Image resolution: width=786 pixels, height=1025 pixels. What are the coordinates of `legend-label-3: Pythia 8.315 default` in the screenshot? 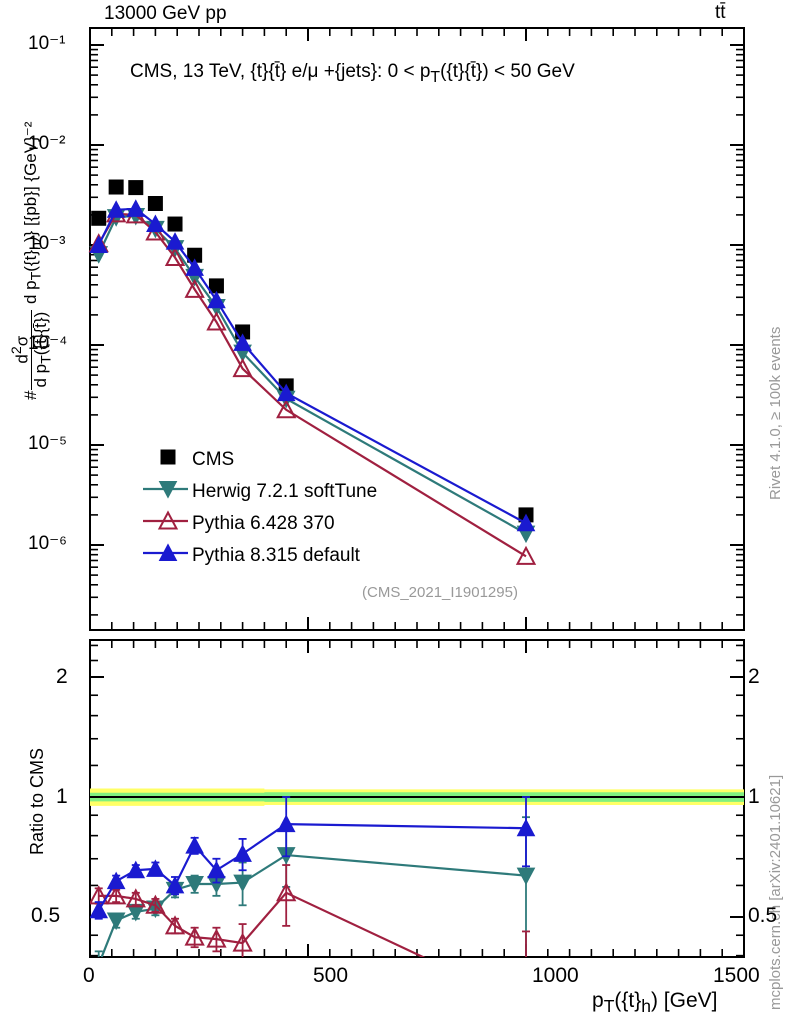 It's located at (276, 555).